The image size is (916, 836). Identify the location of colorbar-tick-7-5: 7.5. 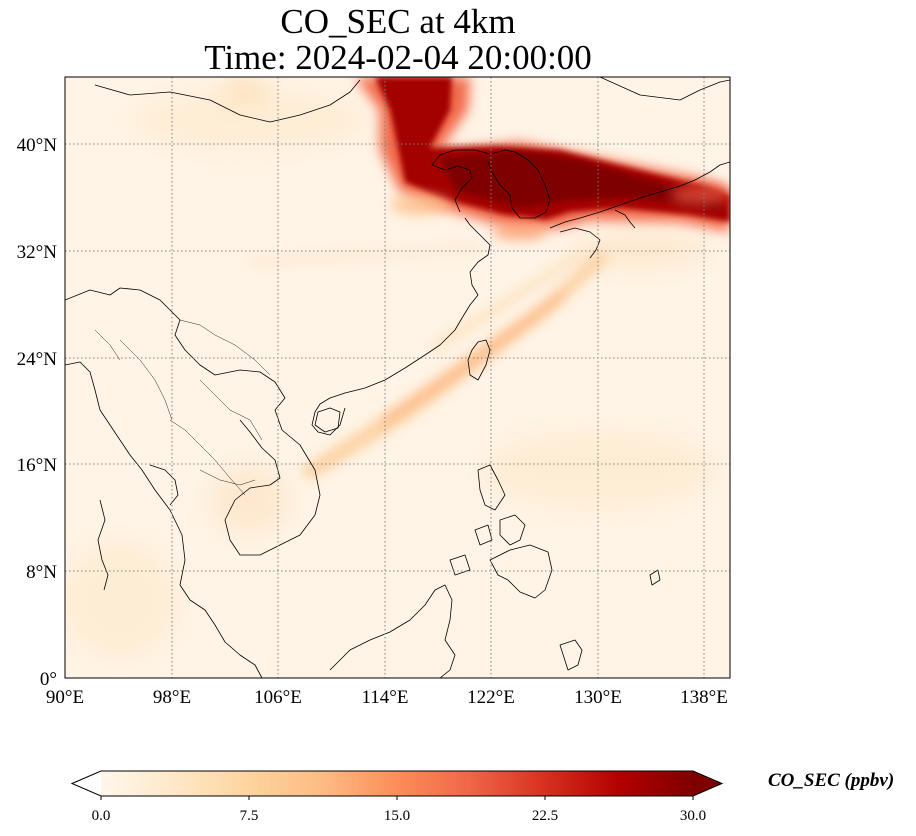
(249, 816).